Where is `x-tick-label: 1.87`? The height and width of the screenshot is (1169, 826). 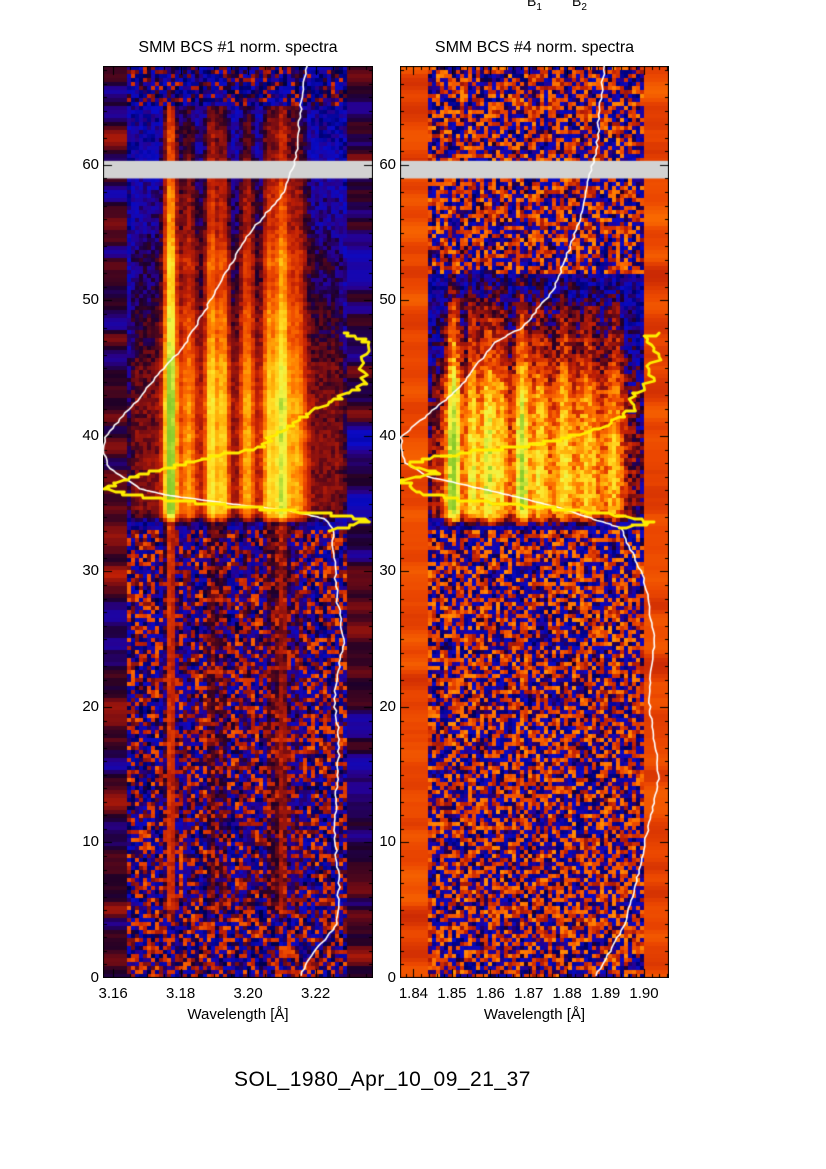
x-tick-label: 1.87 is located at coordinates (529, 993).